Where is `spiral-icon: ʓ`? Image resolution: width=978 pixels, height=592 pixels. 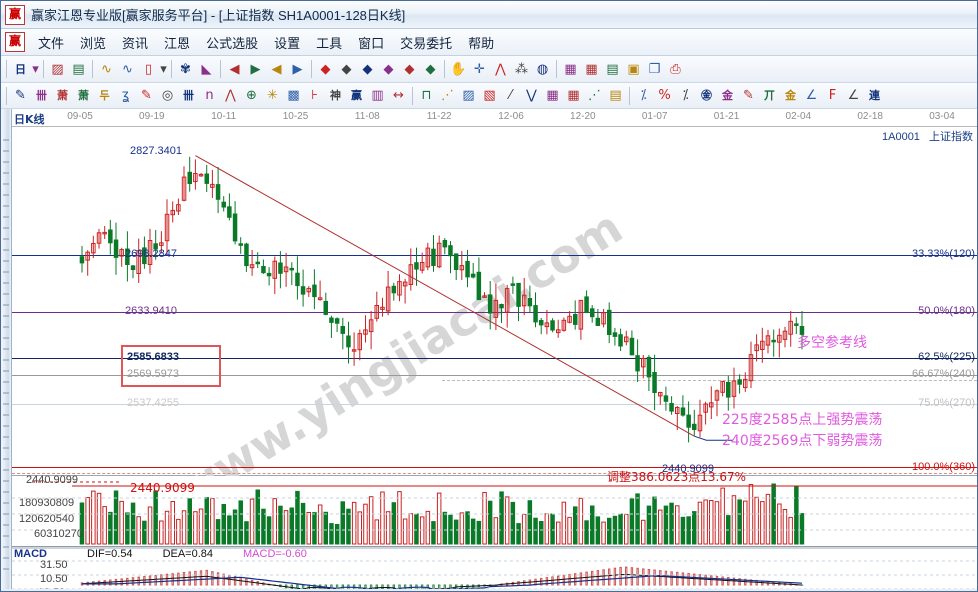 spiral-icon: ʓ is located at coordinates (125, 96).